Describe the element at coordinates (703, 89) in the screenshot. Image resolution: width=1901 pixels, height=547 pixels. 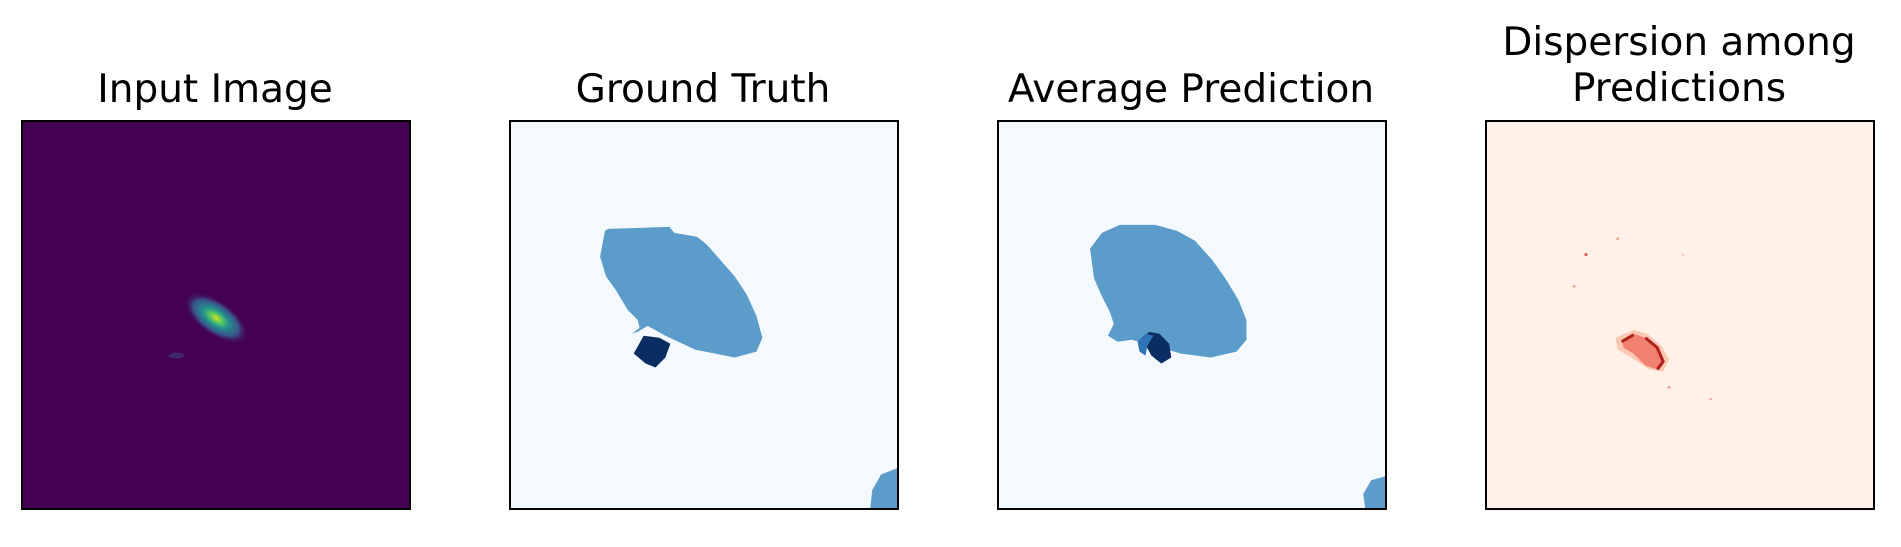
I see `ground-truth-title: Ground Truth` at that location.